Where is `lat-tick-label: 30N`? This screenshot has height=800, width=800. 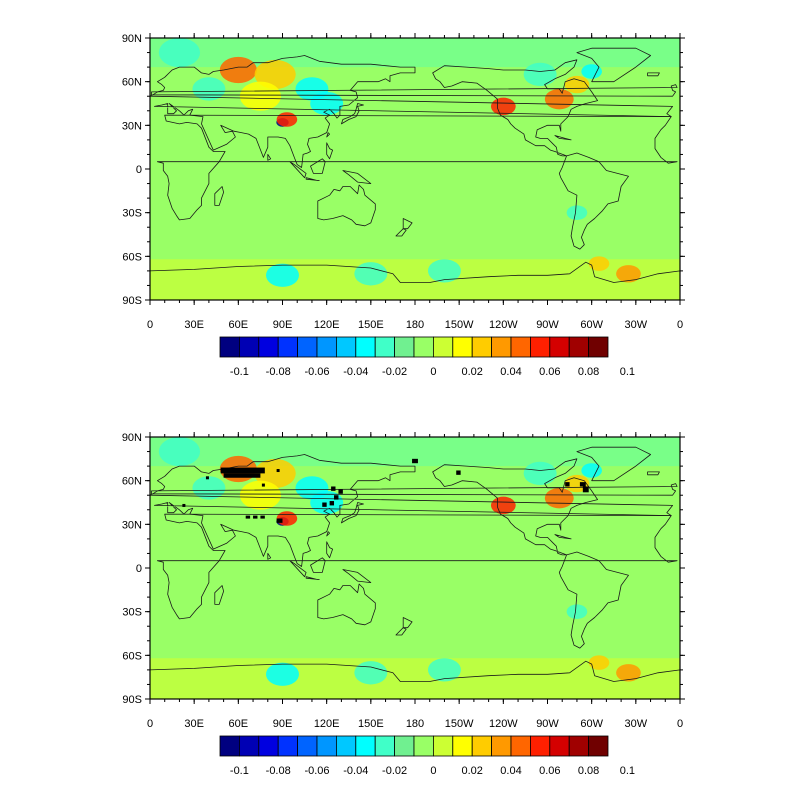 lat-tick-label: 30N is located at coordinates (132, 525).